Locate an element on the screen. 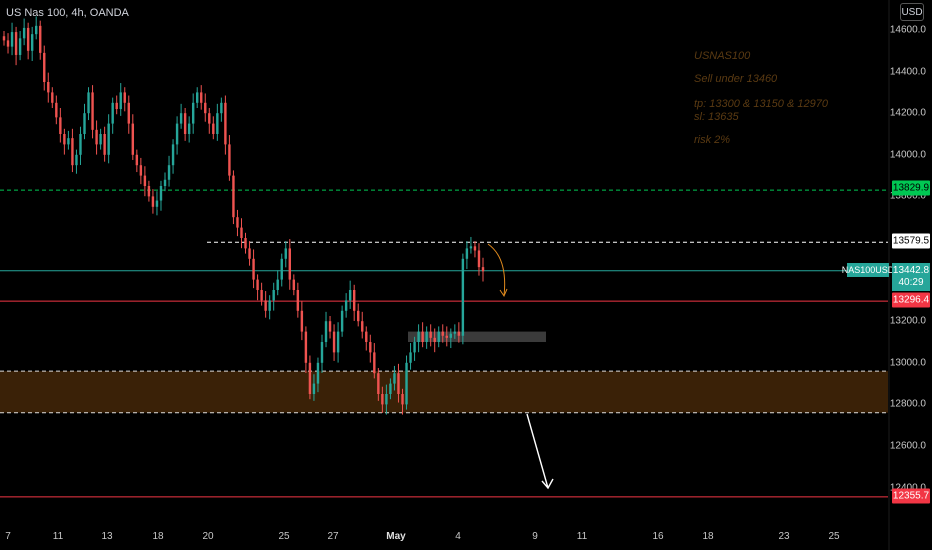 The height and width of the screenshot is (550, 932). demand-zone is located at coordinates (444, 392).